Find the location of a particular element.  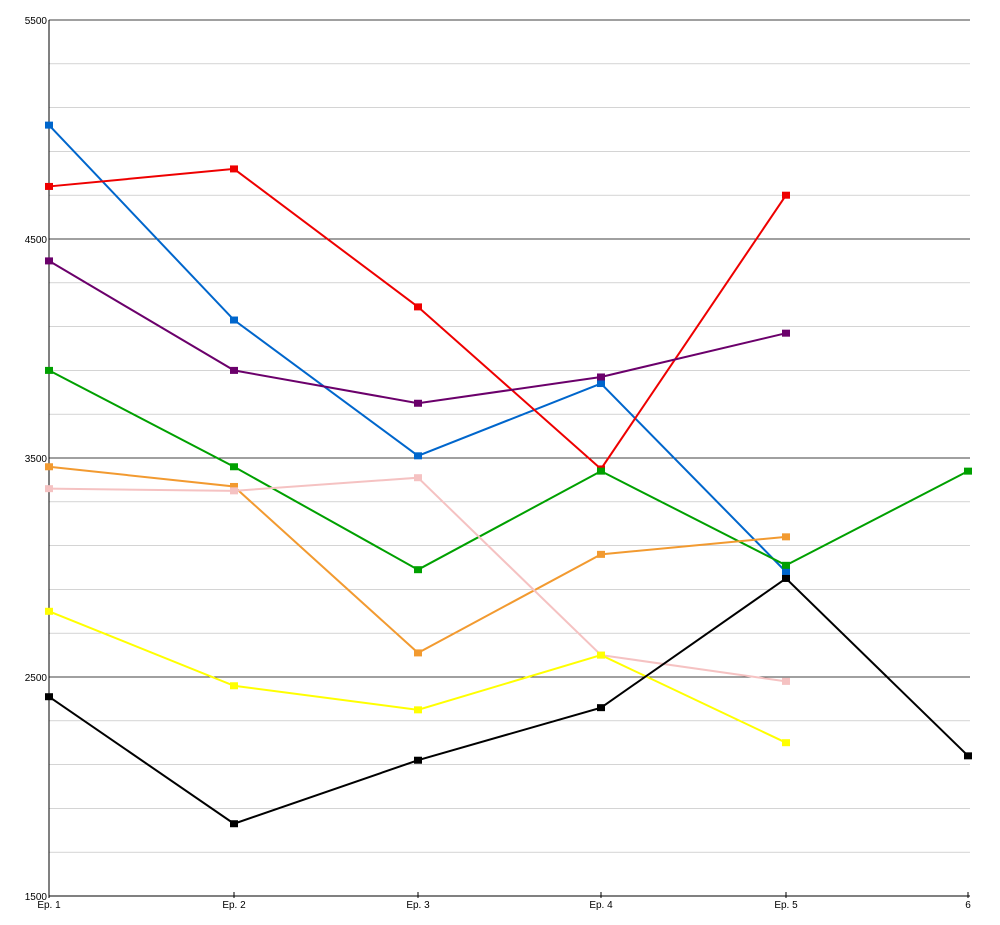

y-tick-label: 1500 is located at coordinates (36, 897).